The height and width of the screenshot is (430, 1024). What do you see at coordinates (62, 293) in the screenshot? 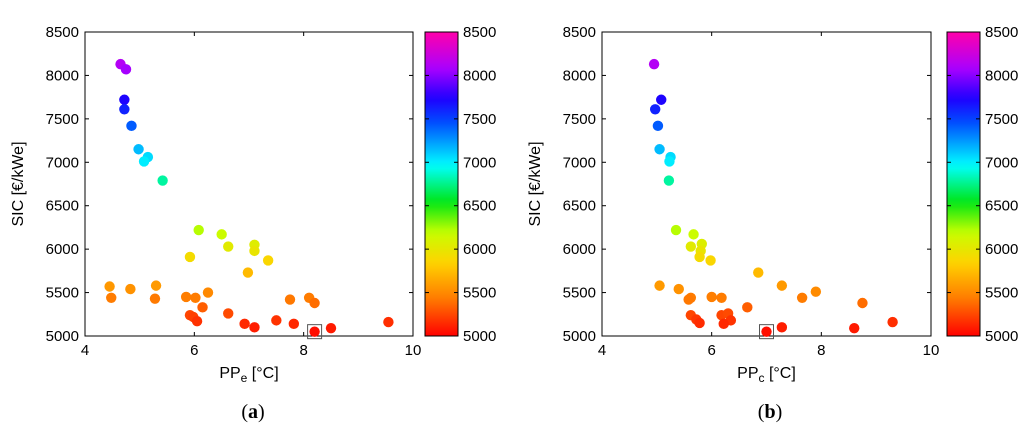
I see `y-tick-label: 5500` at bounding box center [62, 293].